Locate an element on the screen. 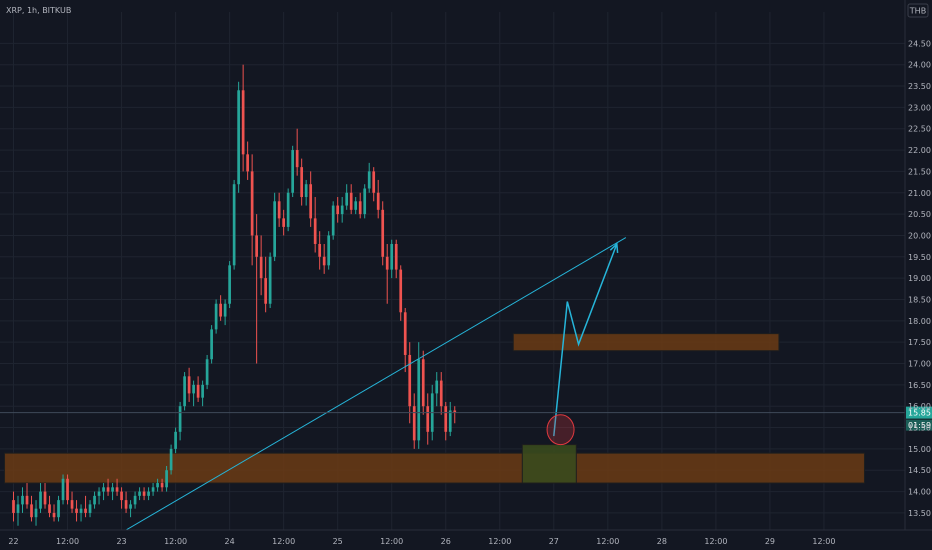 The height and width of the screenshot is (550, 932). currency-button-frame is located at coordinates (918, 10).